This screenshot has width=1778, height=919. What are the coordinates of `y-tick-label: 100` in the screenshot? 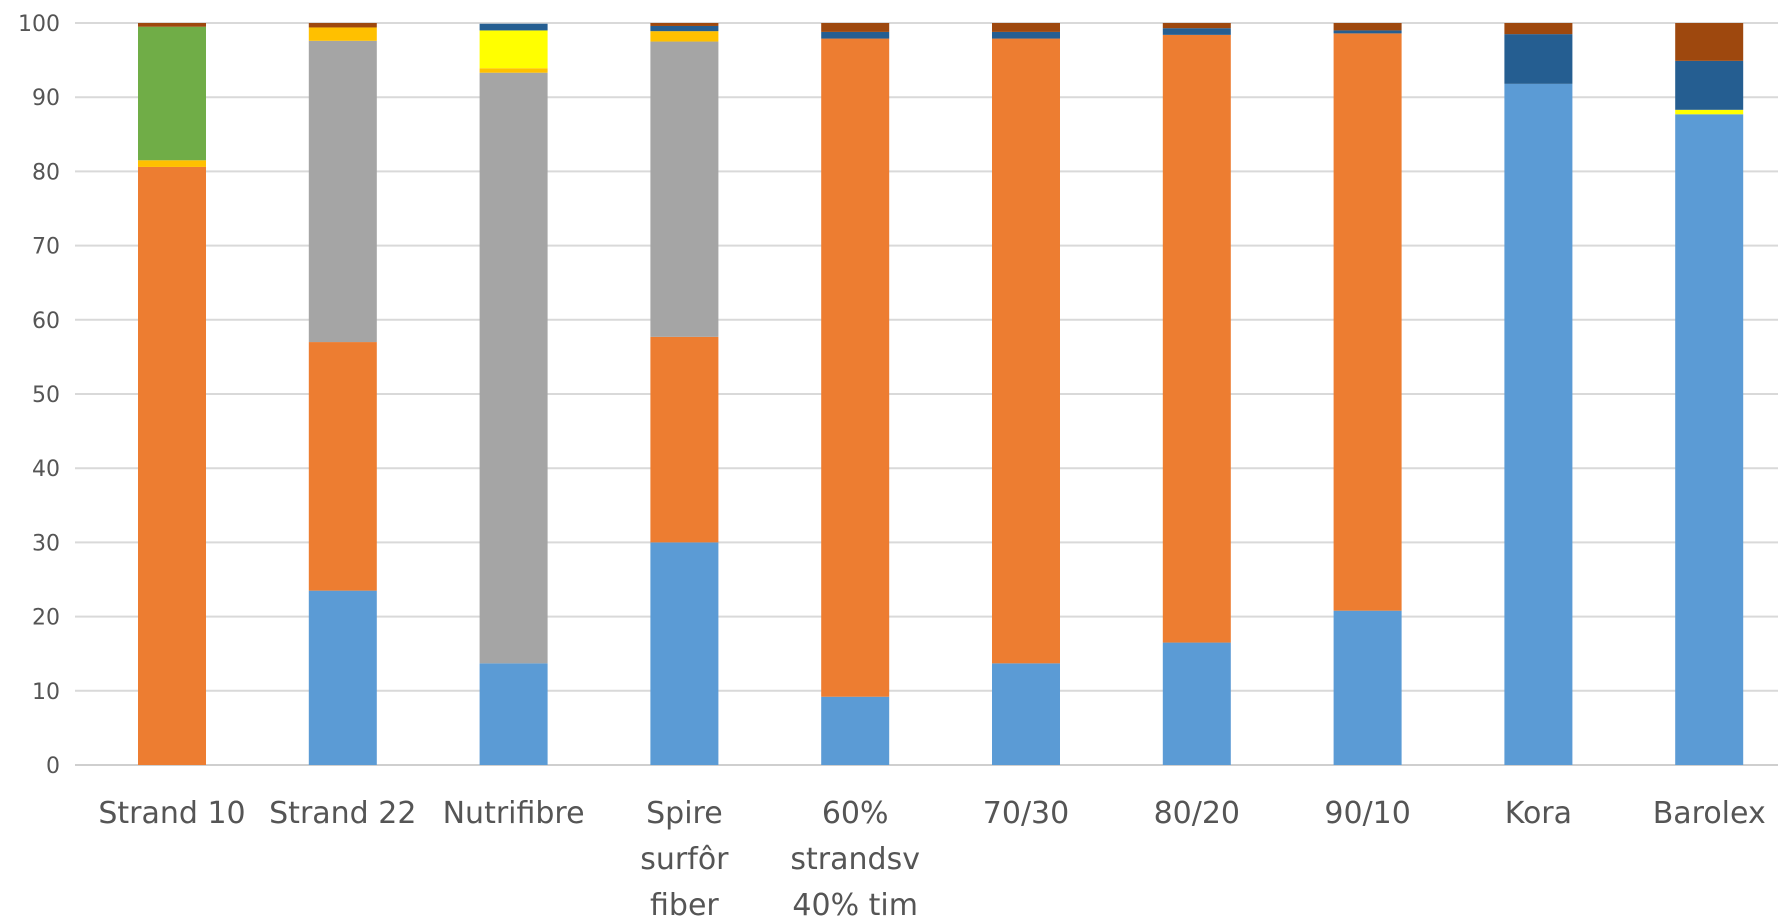 It's located at (39, 24).